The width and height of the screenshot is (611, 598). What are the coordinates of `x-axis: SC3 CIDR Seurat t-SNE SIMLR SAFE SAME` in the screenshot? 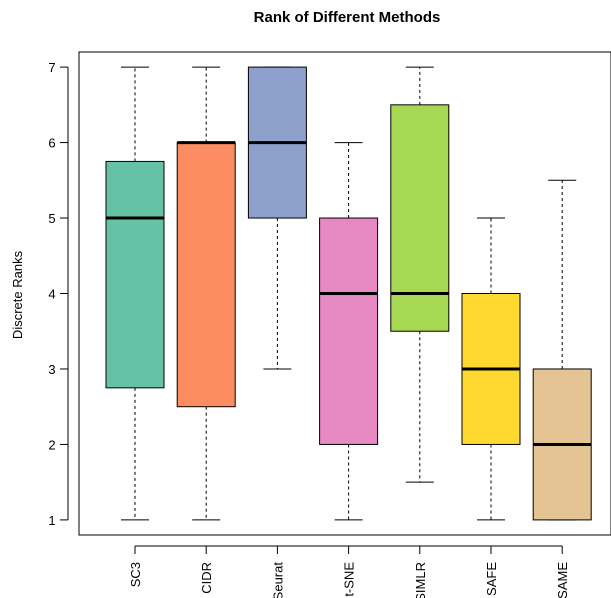 It's located at (349, 571).